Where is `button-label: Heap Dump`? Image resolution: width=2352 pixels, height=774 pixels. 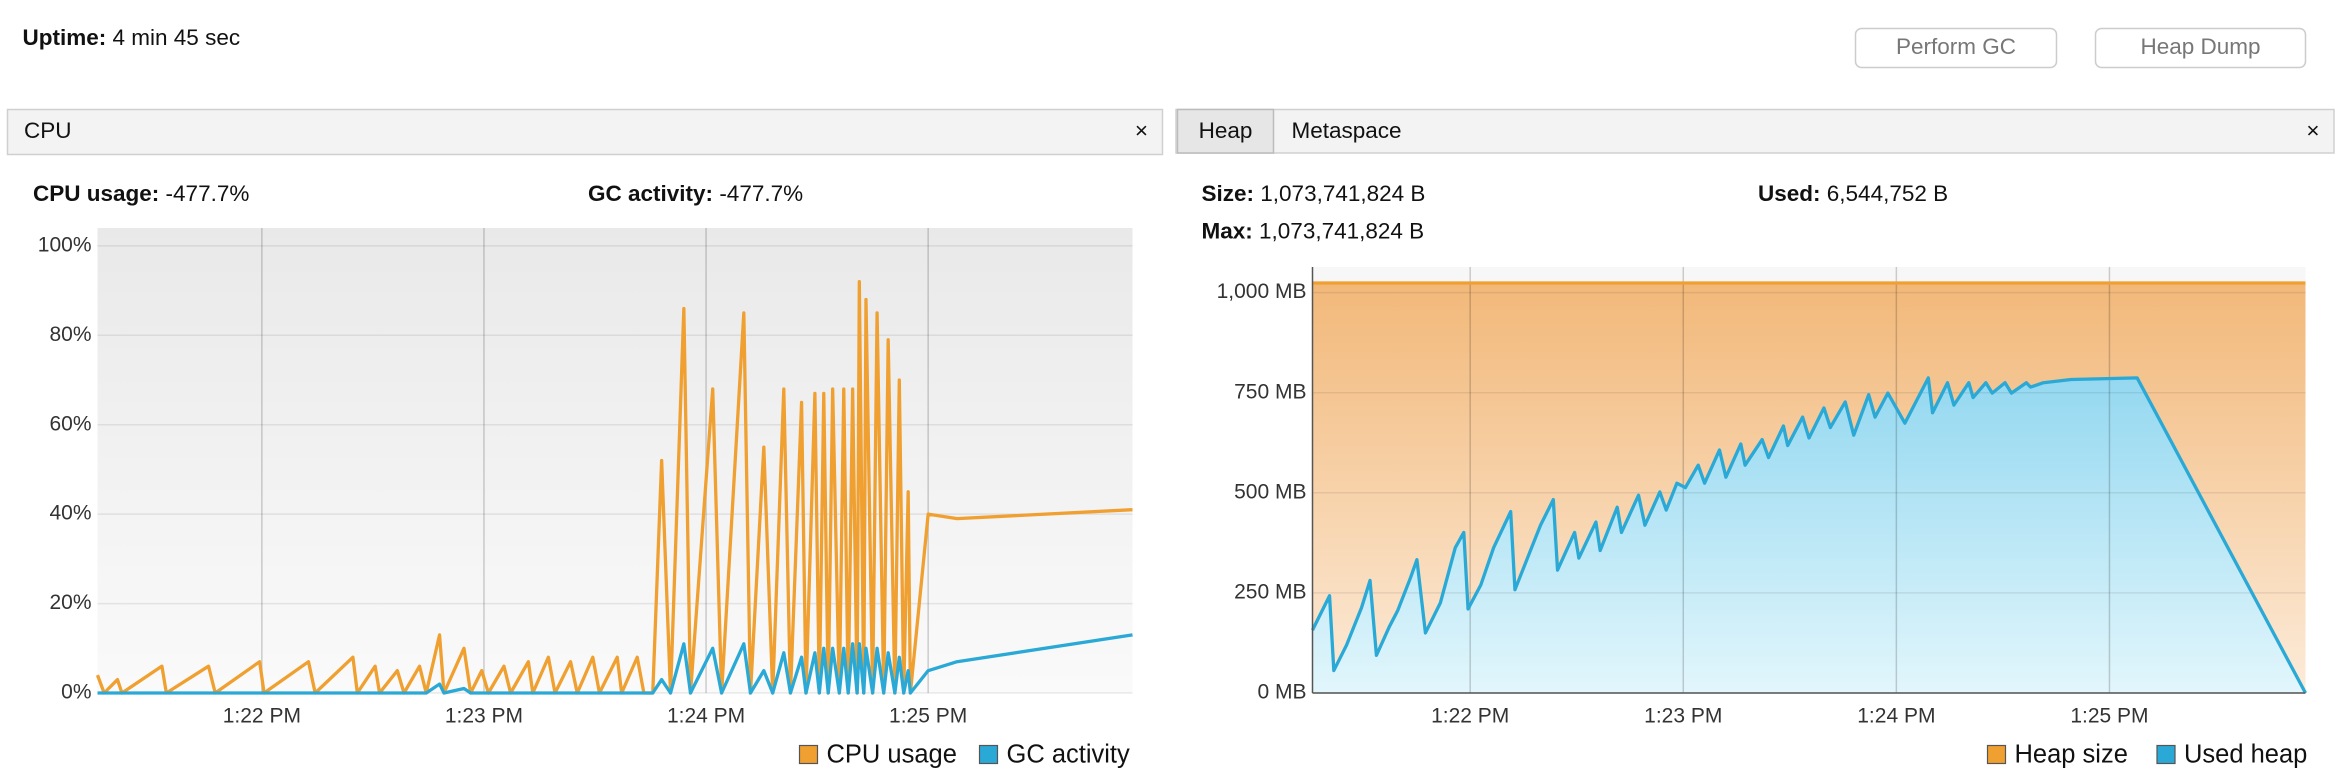
button-label: Heap Dump is located at coordinates (2200, 46).